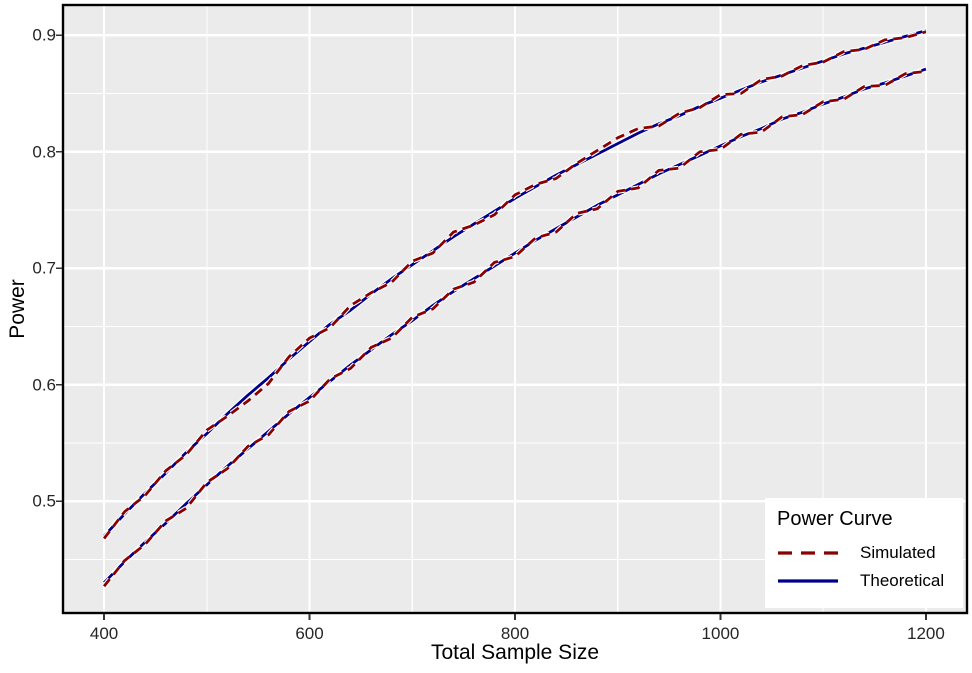 The image size is (972, 673). What do you see at coordinates (902, 580) in the screenshot?
I see `legend-entry-label: Theoretical` at bounding box center [902, 580].